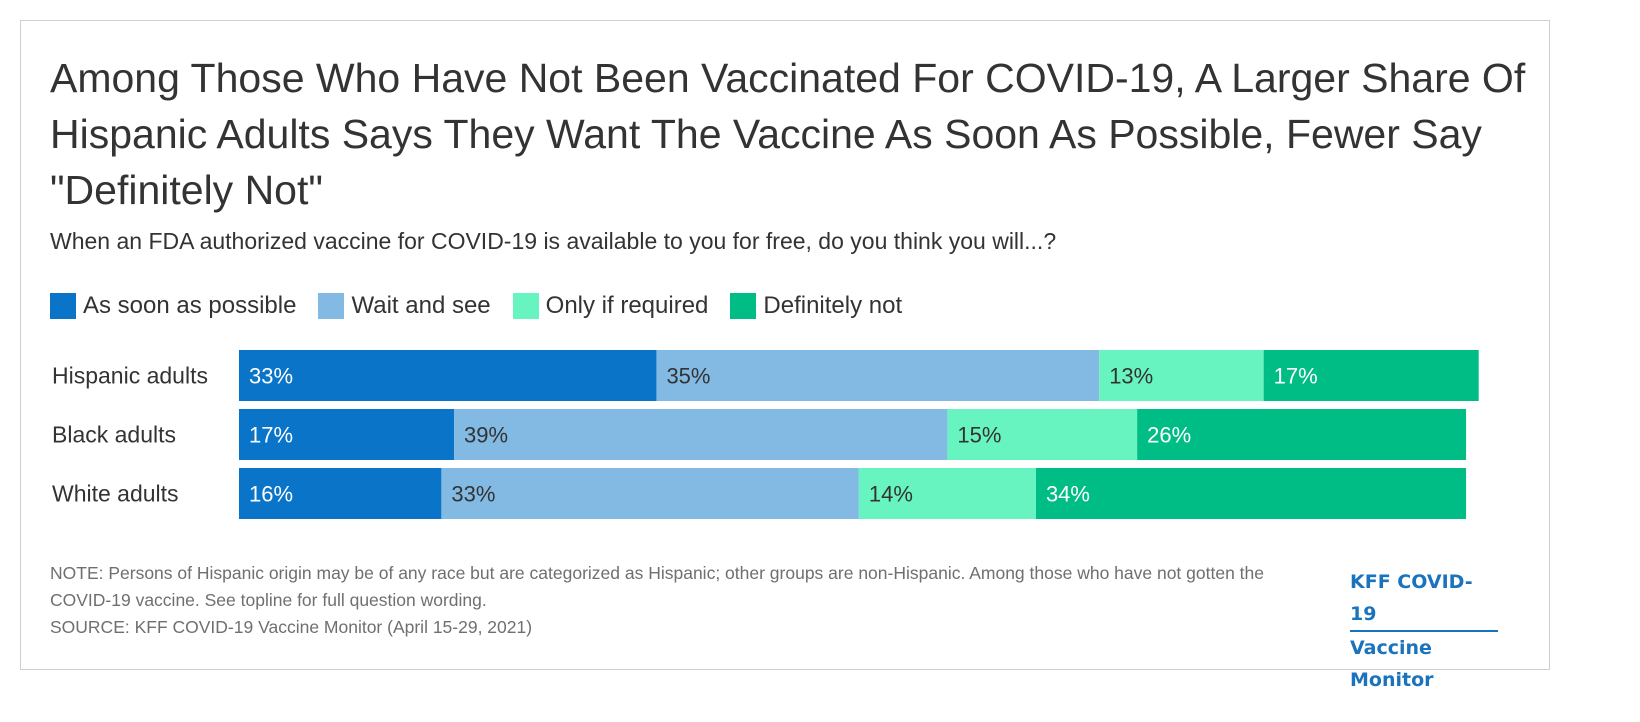  What do you see at coordinates (486, 435) in the screenshot?
I see `data-label-black-adults-wait-and-see: 39%` at bounding box center [486, 435].